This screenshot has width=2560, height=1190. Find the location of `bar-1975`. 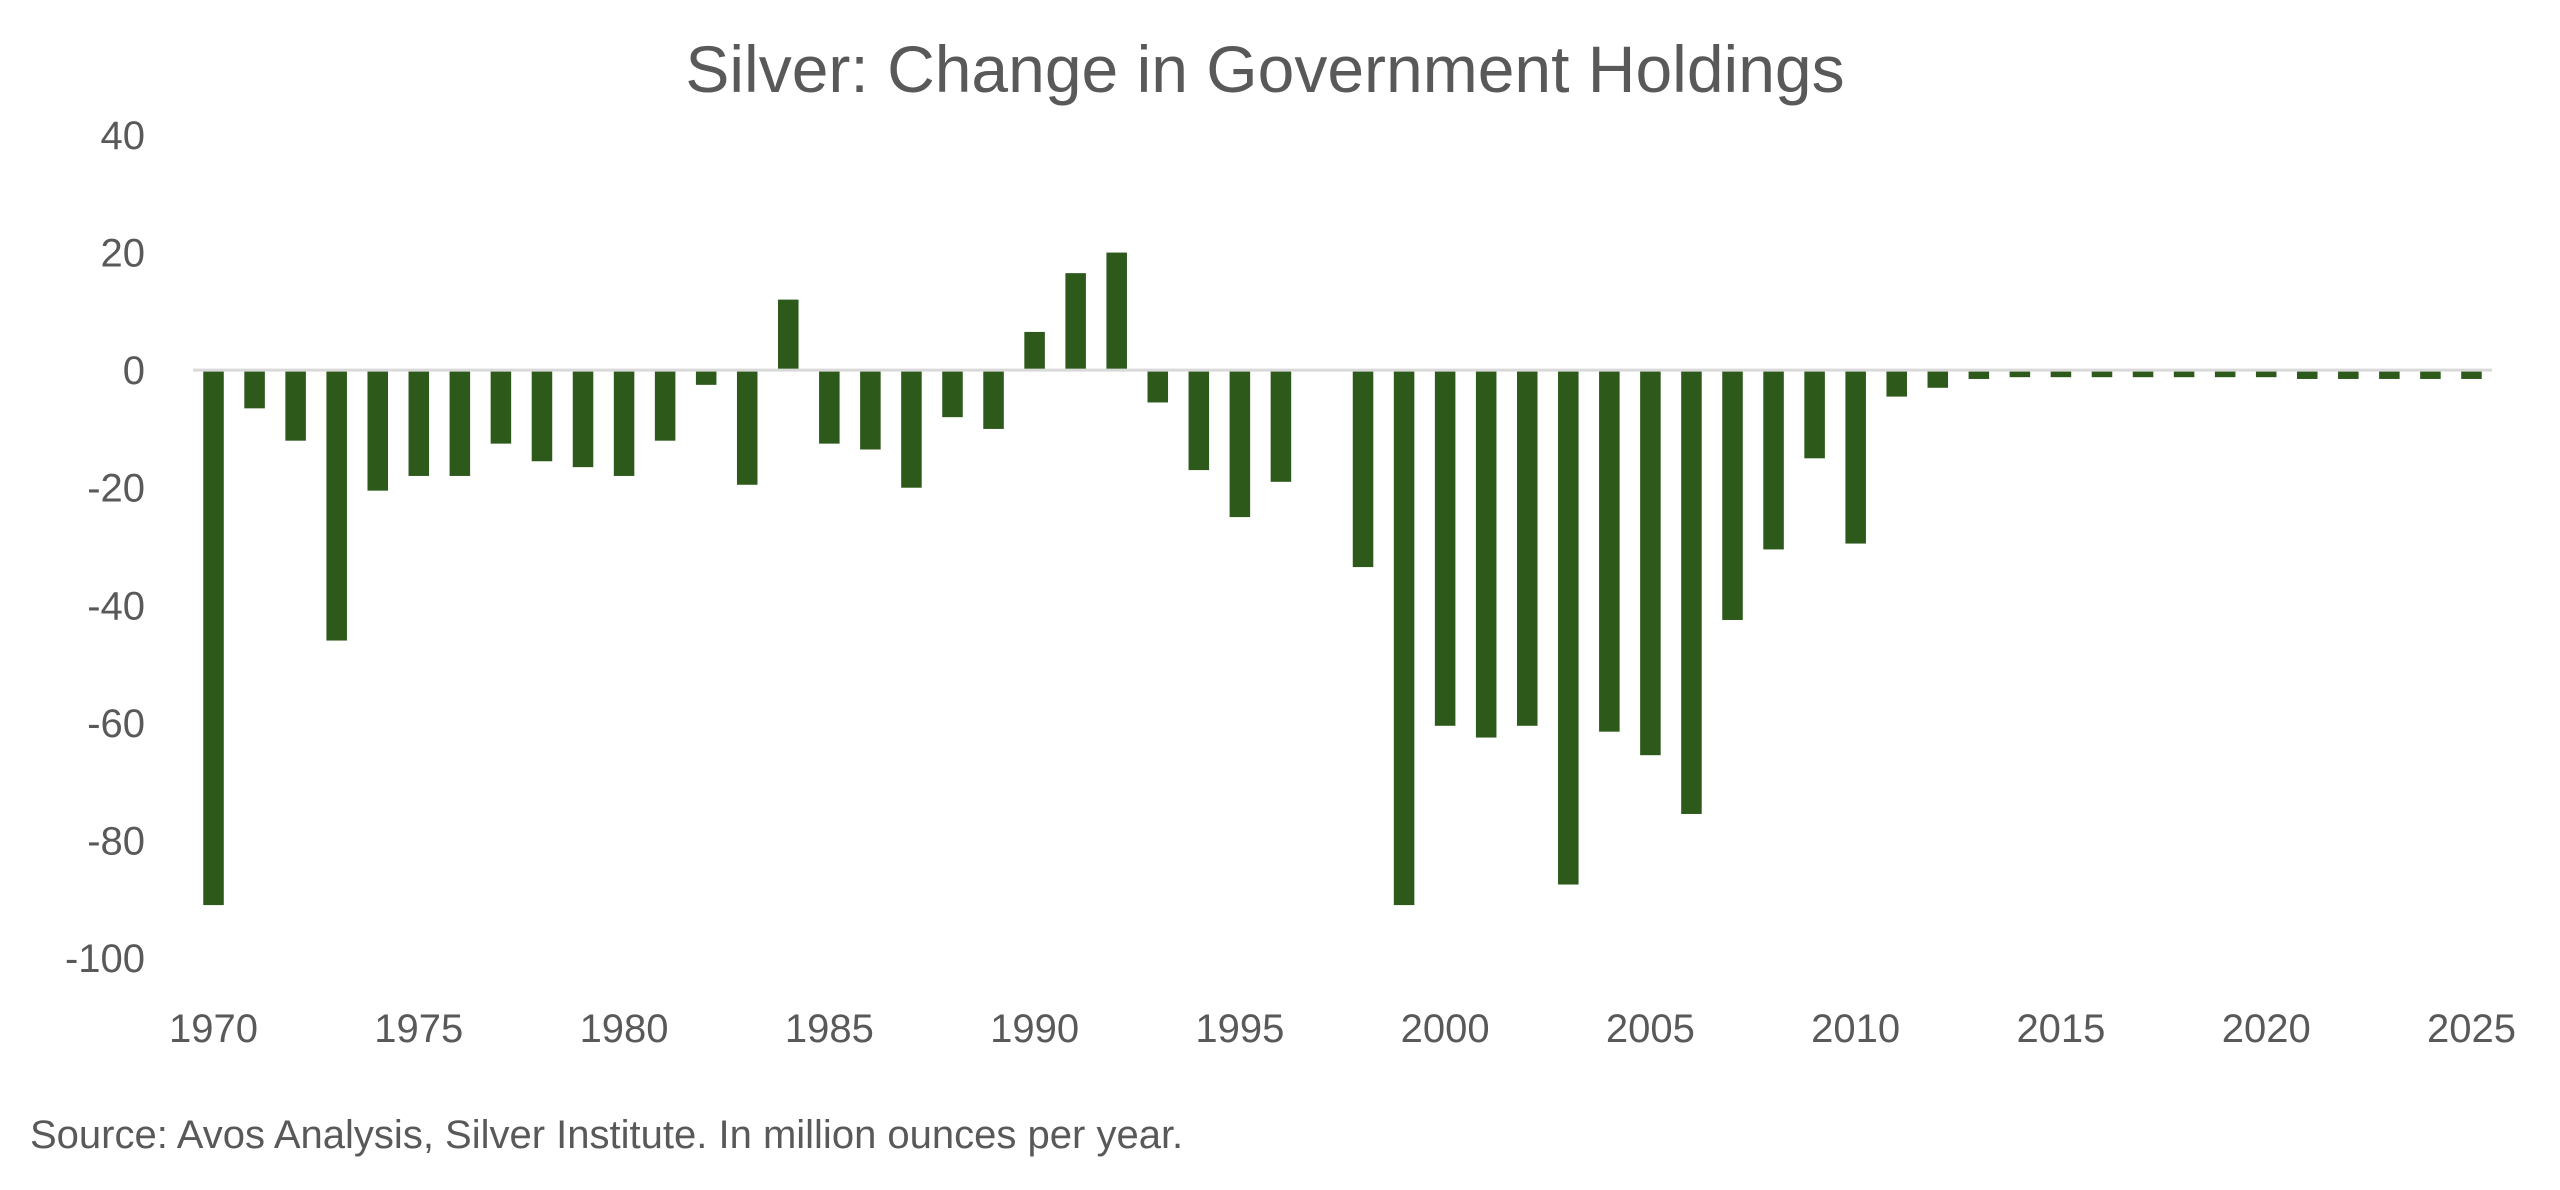

bar-1975 is located at coordinates (419, 423).